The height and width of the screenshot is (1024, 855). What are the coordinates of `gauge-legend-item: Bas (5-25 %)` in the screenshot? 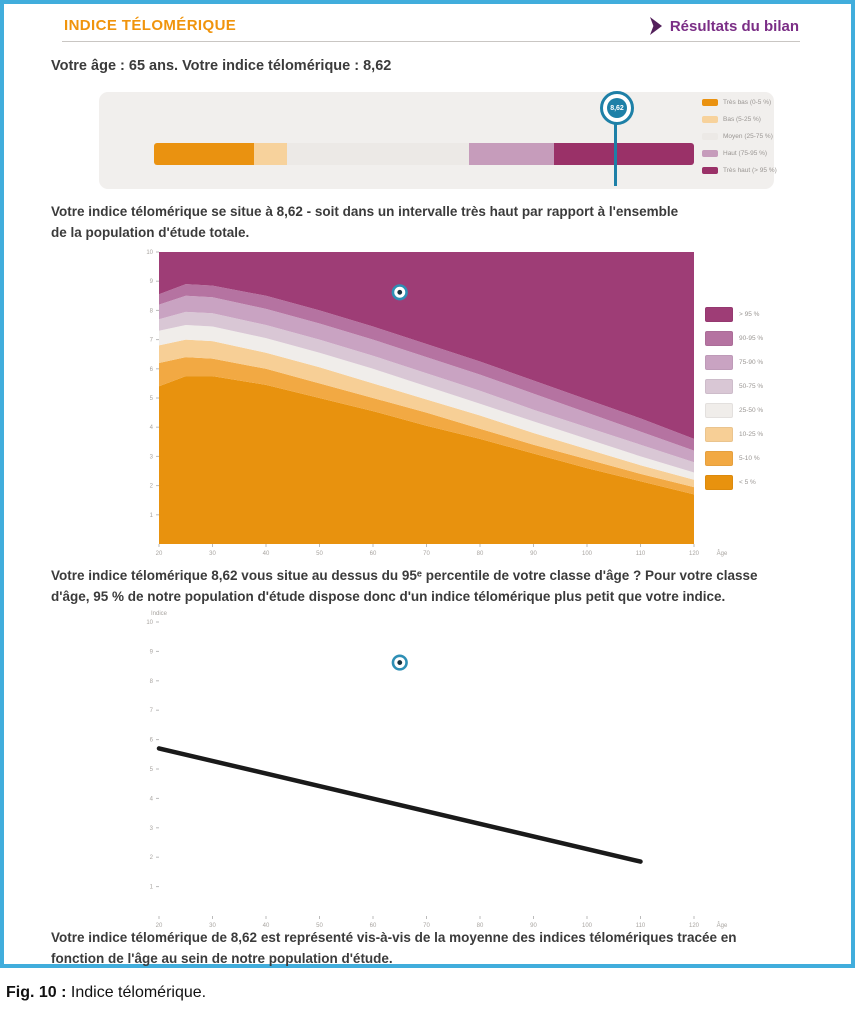 It's located at (739, 119).